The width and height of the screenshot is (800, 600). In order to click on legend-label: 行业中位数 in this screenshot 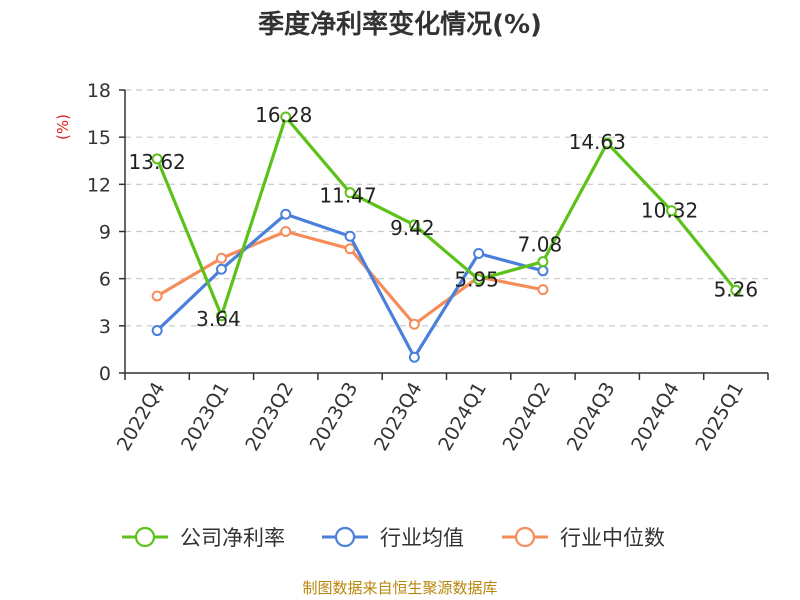, I will do `click(612, 538)`.